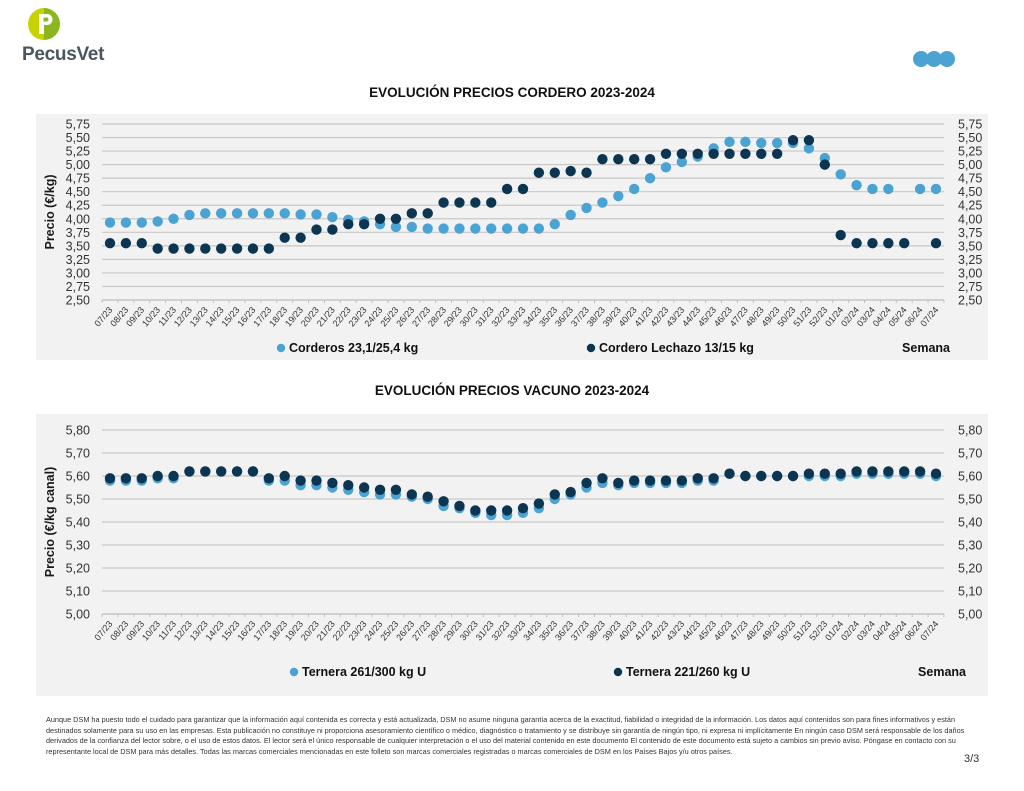 The image size is (1024, 791). What do you see at coordinates (970, 287) in the screenshot?
I see `y-tick-label-right: 2,75` at bounding box center [970, 287].